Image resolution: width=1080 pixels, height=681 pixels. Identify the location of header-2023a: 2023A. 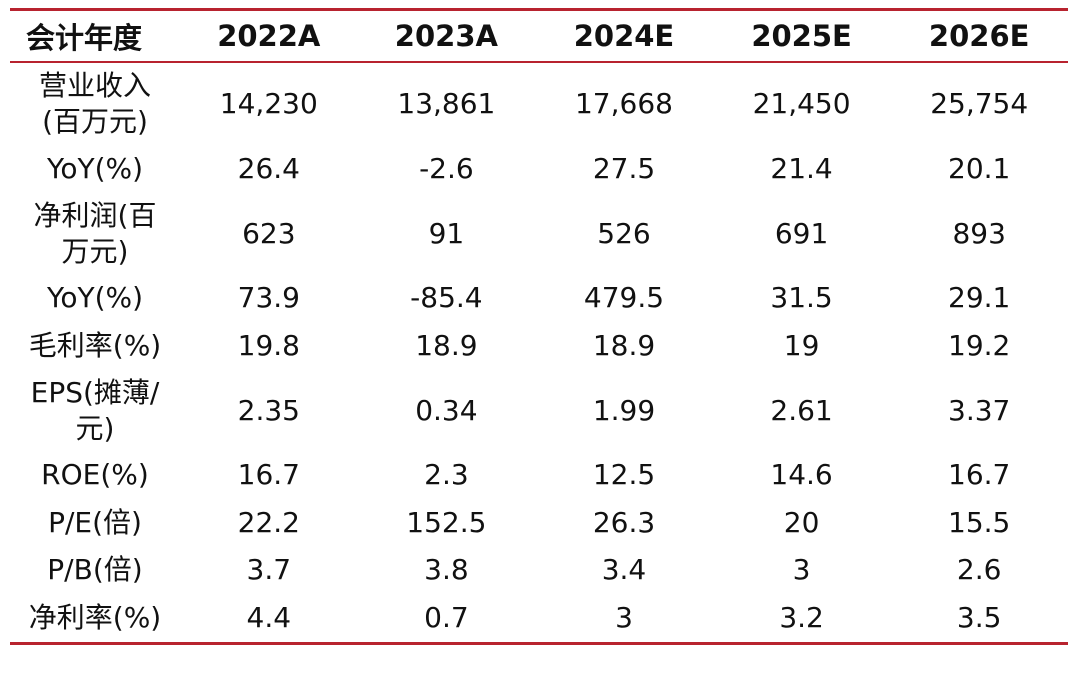
(446, 36).